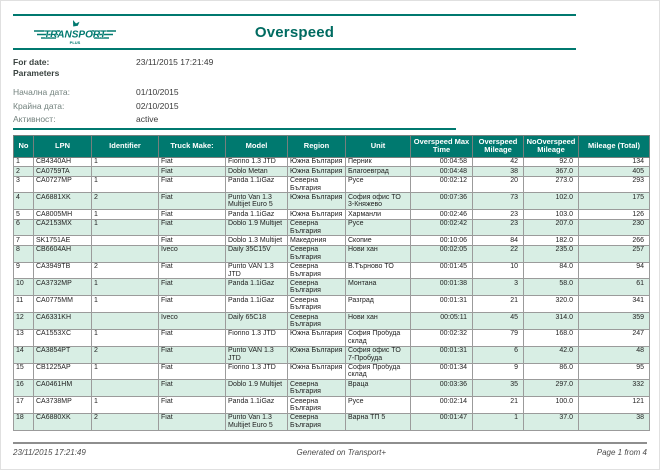 The image size is (660, 470). I want to click on table-cell: 293, so click(614, 184).